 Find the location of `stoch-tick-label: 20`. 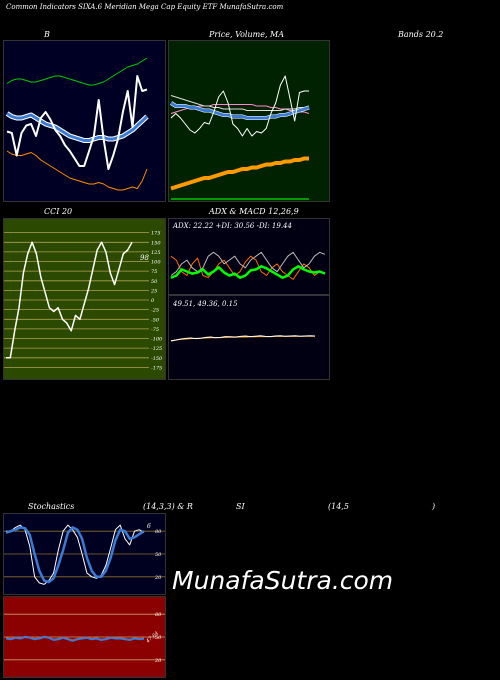

stoch-tick-label: 20 is located at coordinates (158, 578).